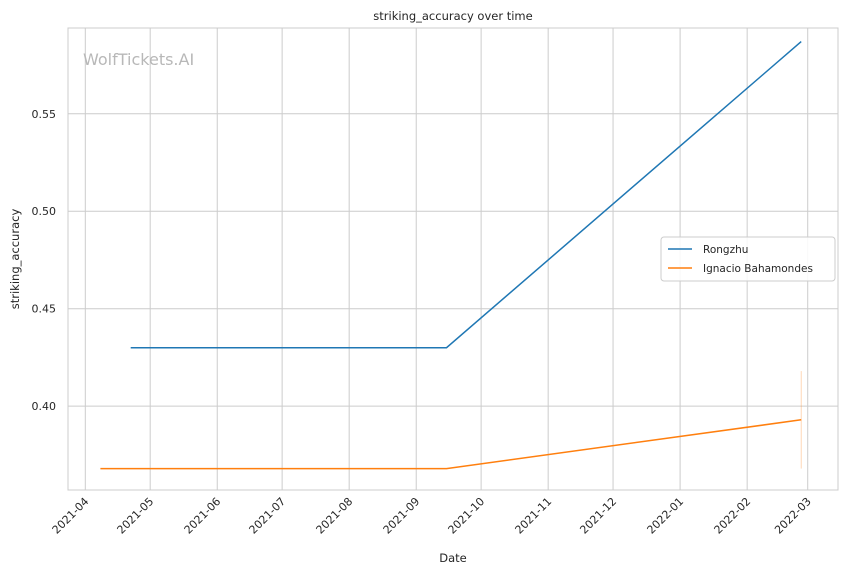 Image resolution: width=852 pixels, height=575 pixels. What do you see at coordinates (451, 444) in the screenshot?
I see `series-line` at bounding box center [451, 444].